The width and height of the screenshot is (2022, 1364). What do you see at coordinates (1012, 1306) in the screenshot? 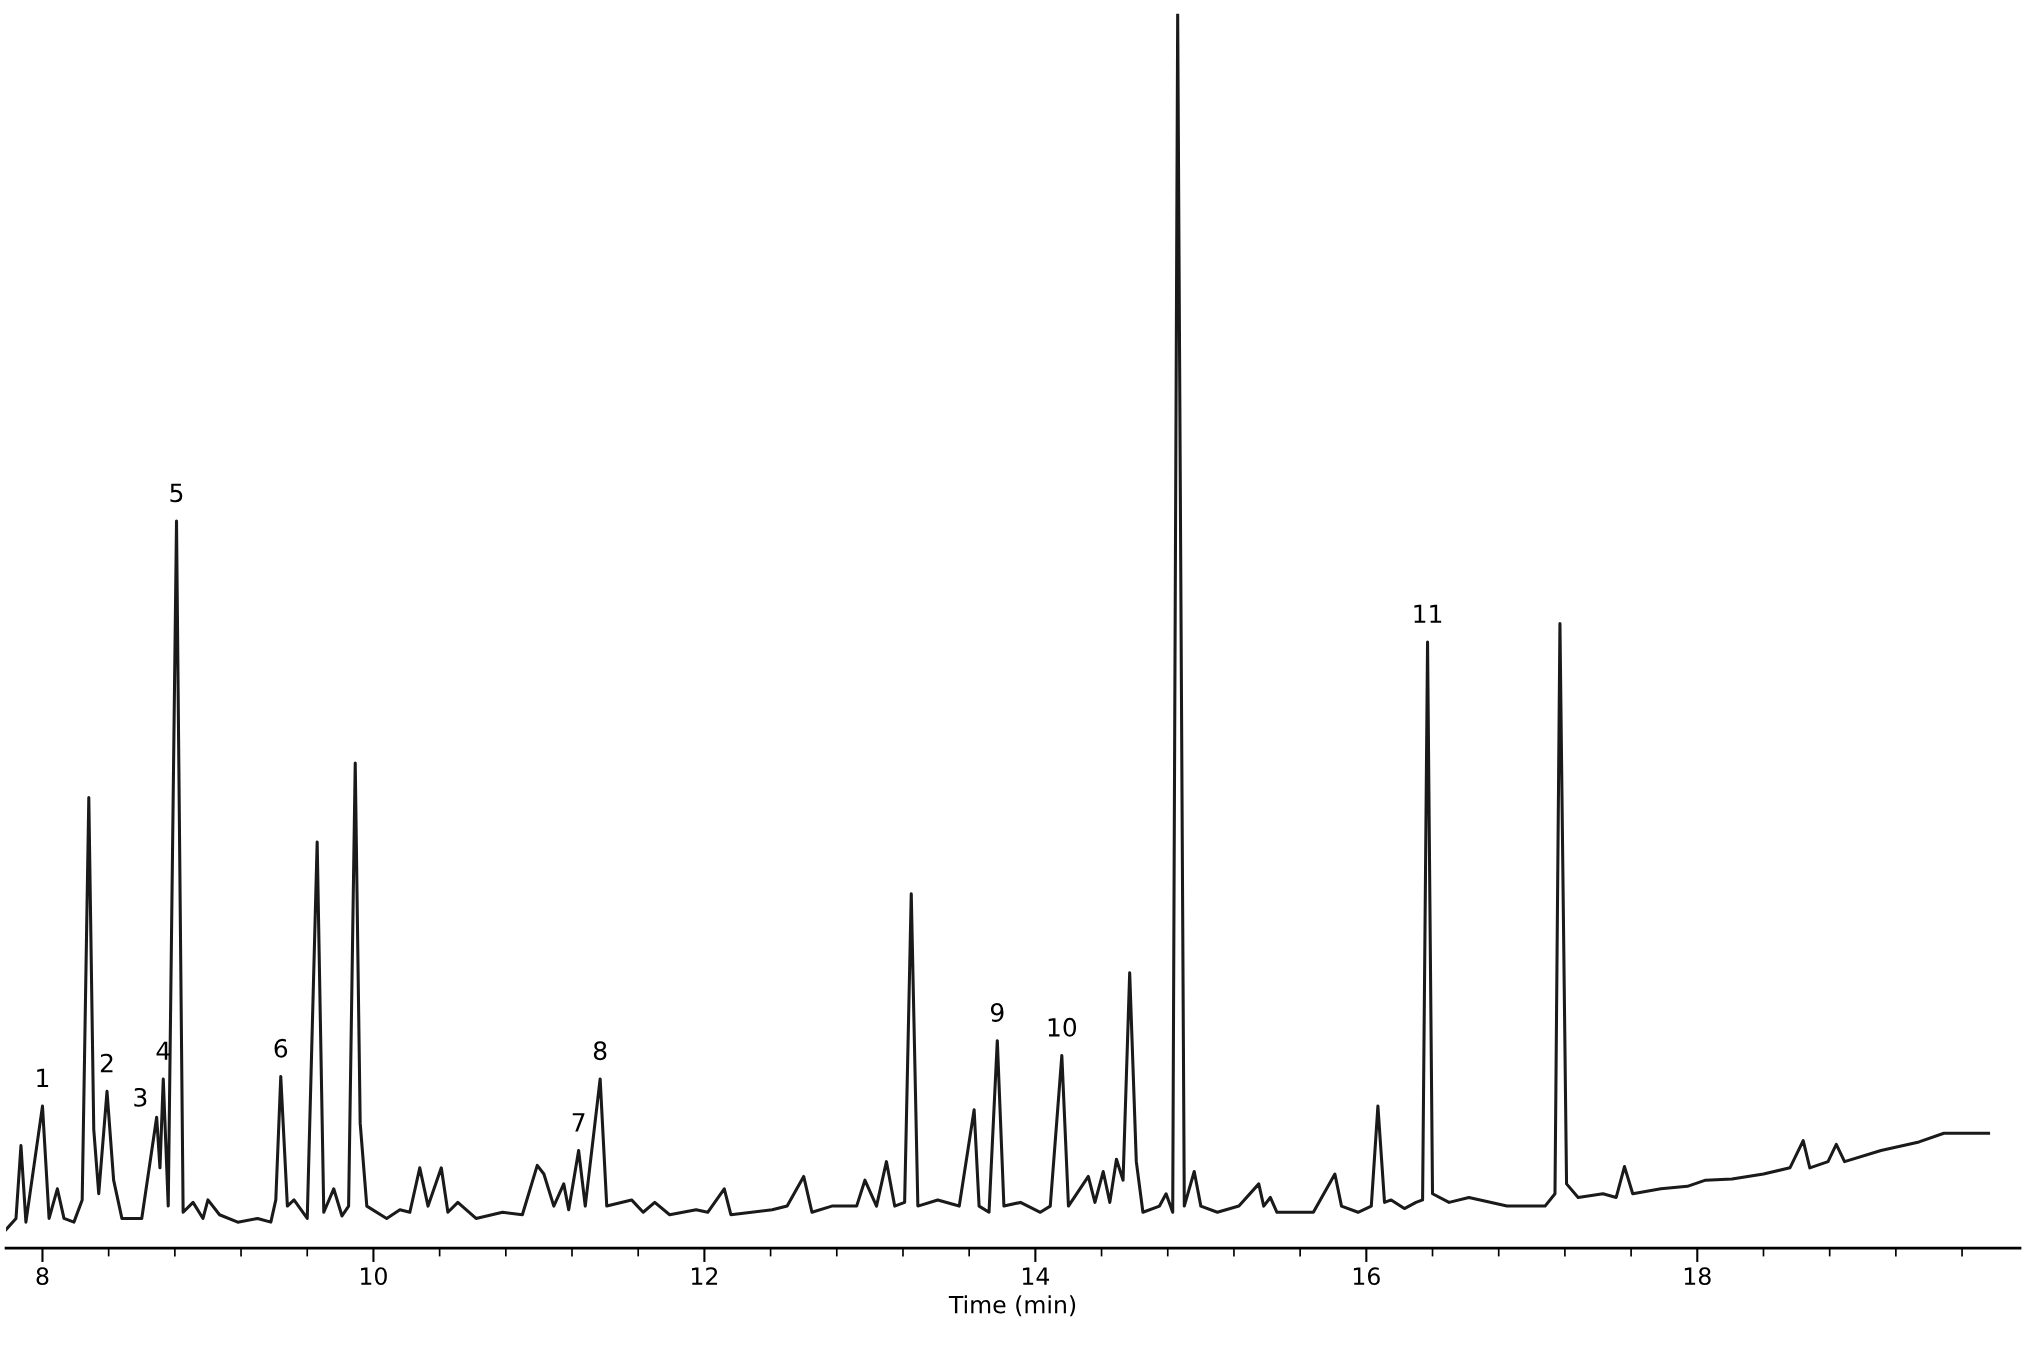
I see `x-axis-title: Time (min)` at bounding box center [1012, 1306].